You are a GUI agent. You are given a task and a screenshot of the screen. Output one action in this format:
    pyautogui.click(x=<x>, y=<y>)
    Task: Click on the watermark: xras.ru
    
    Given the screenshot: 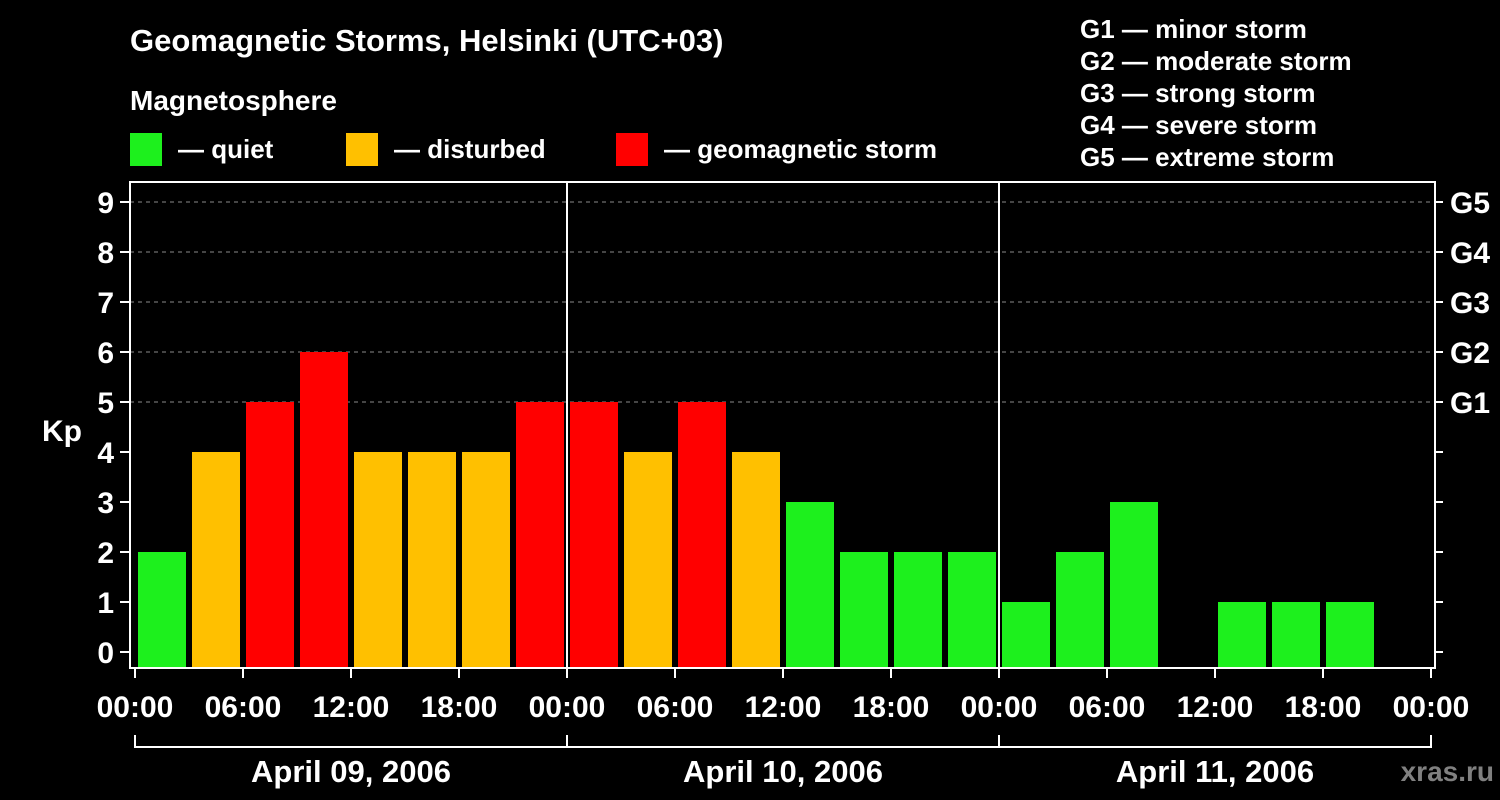 What is the action you would take?
    pyautogui.click(x=1447, y=771)
    